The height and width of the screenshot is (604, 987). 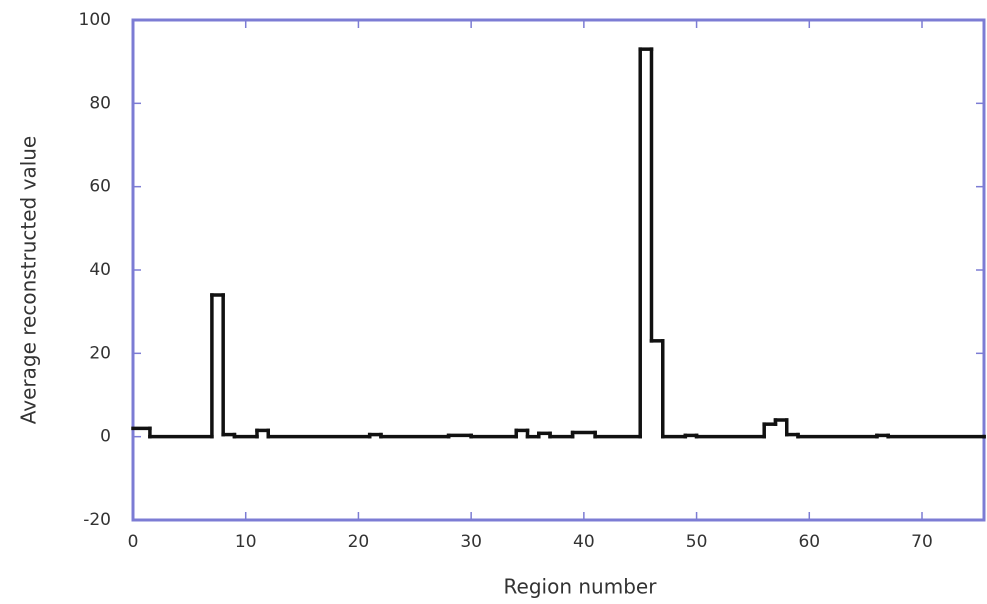 I want to click on y-tick-label: 20, so click(x=100, y=353).